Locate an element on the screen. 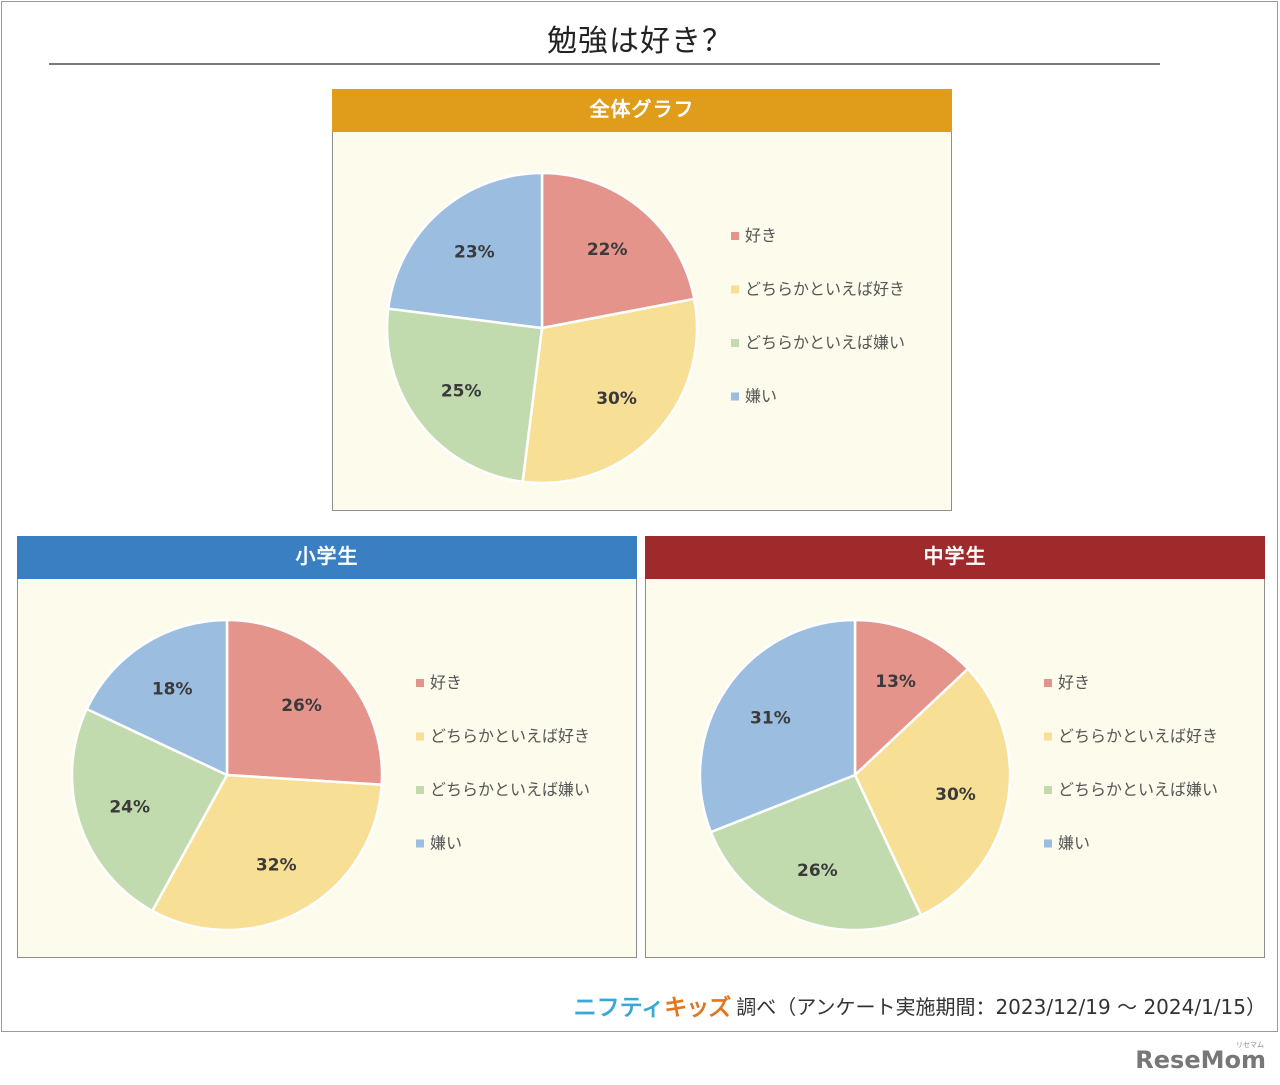 This screenshot has height=1085, width=1280. pie-slice-overall-dislike is located at coordinates (465, 250).